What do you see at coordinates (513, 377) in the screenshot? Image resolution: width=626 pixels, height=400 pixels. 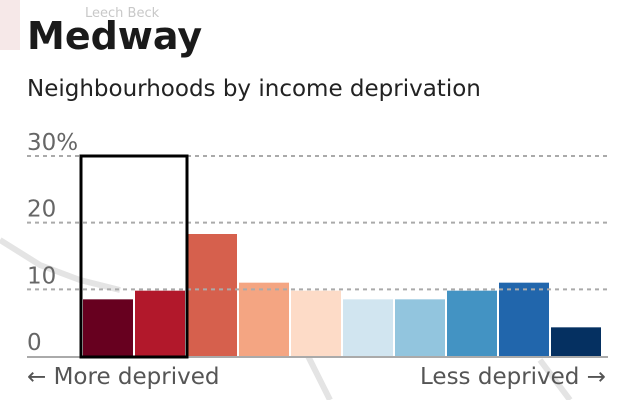 I see `x-label-less-deprived: Less deprived →` at bounding box center [513, 377].